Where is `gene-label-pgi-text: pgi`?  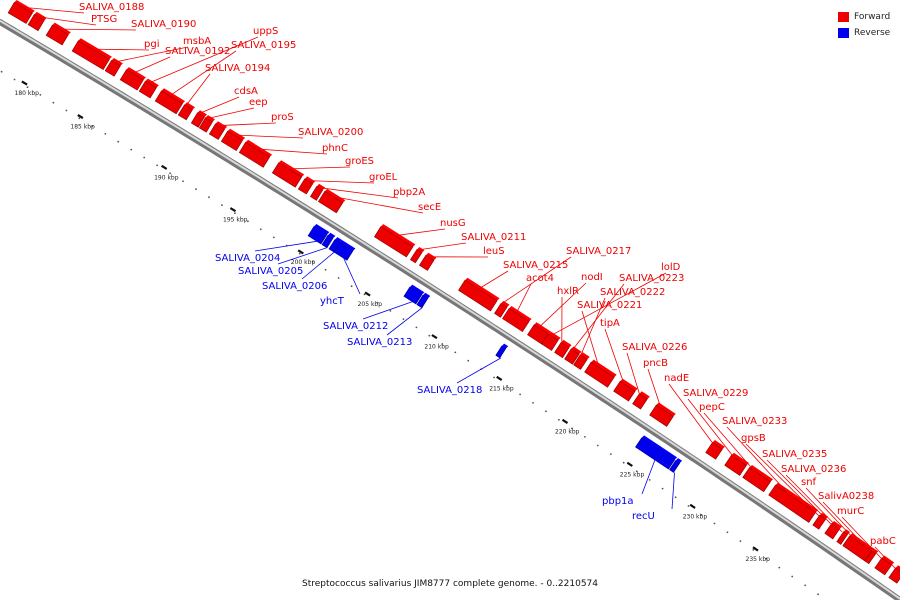
gene-label-pgi-text: pgi is located at coordinates (151, 44).